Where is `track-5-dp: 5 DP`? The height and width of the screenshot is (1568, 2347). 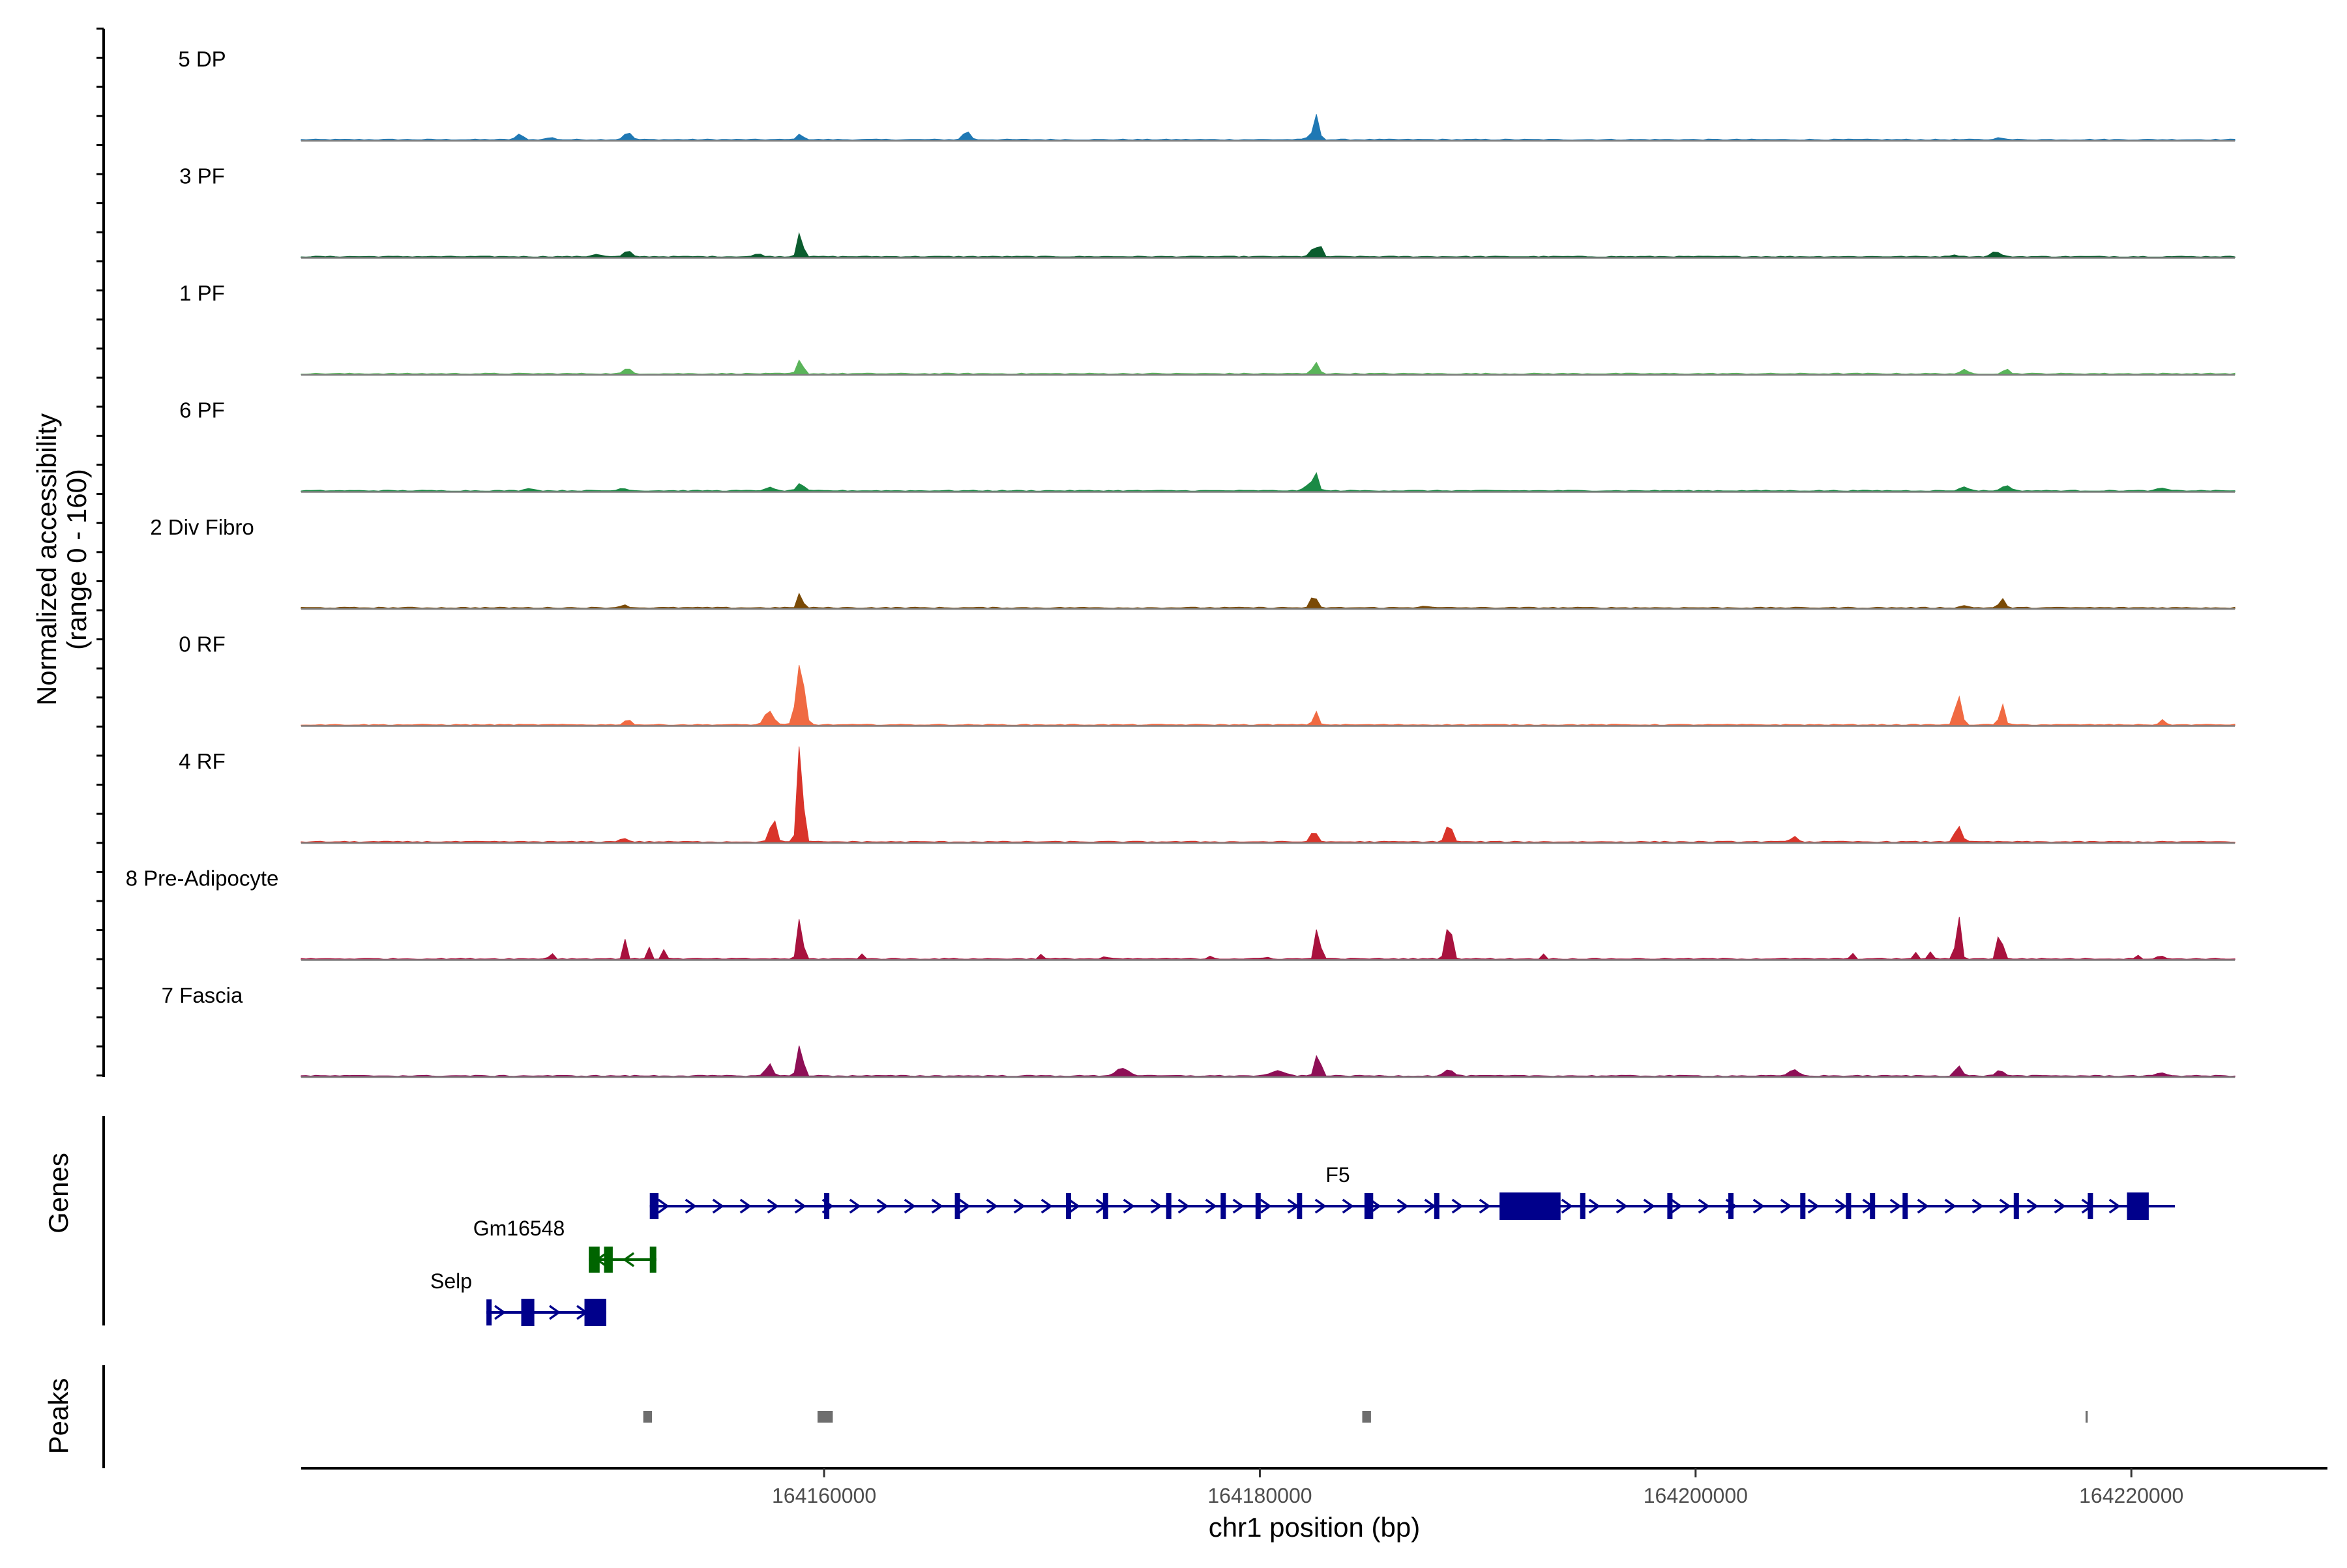
track-5-dp: 5 DP is located at coordinates (1207, 95).